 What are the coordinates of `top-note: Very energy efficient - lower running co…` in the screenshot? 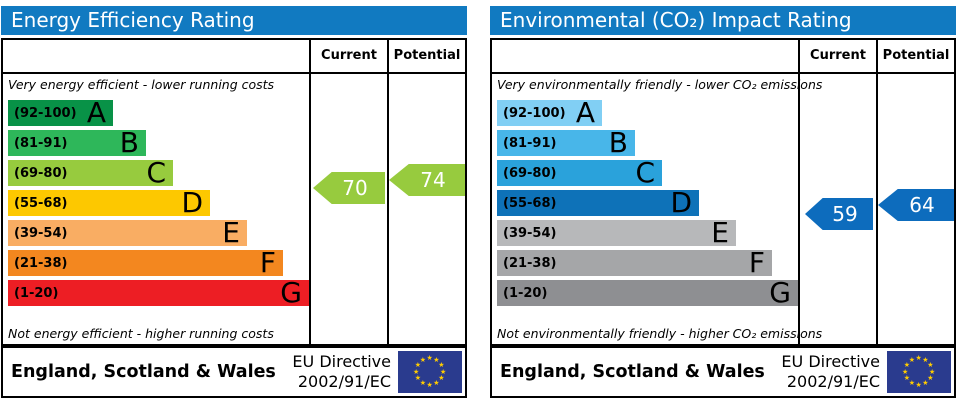 It's located at (141, 84).